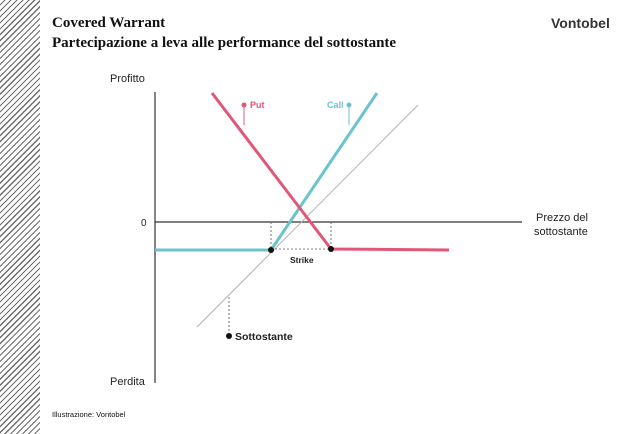 The image size is (624, 434). I want to click on strike-label: Strike, so click(302, 260).